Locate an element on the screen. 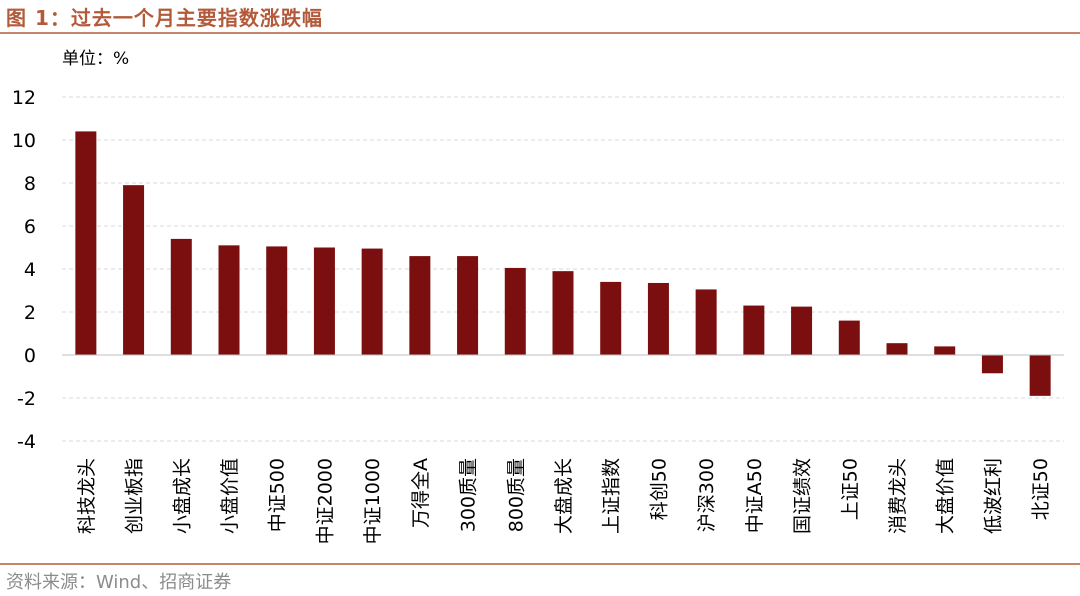 This screenshot has width=1080, height=596. x-tick-label: 创业板指 is located at coordinates (135, 496).